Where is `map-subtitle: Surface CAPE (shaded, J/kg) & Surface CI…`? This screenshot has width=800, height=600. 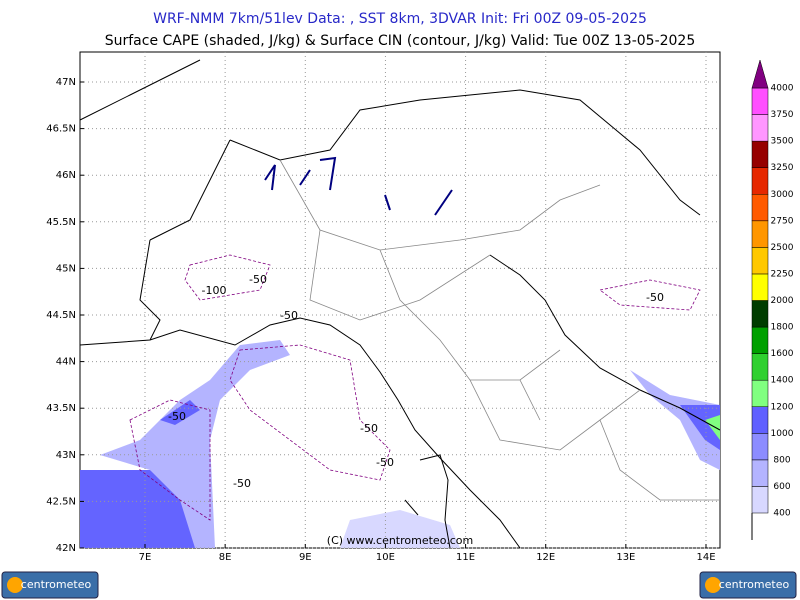 map-subtitle: Surface CAPE (shaded, J/kg) & Surface CI… is located at coordinates (400, 41).